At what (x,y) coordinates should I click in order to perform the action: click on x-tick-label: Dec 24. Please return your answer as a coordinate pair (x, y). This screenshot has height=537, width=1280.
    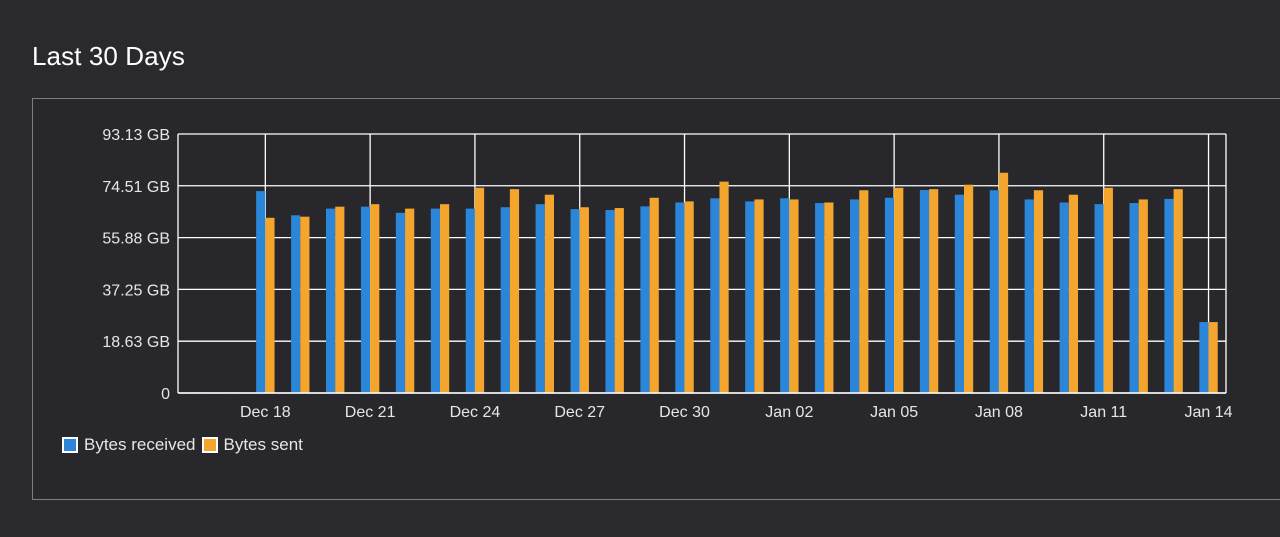
    Looking at the image, I should click on (475, 412).